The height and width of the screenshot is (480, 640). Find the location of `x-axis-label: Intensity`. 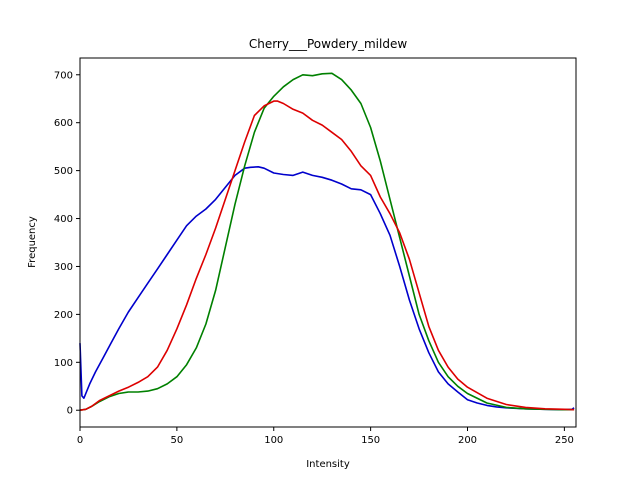

x-axis-label: Intensity is located at coordinates (328, 464).